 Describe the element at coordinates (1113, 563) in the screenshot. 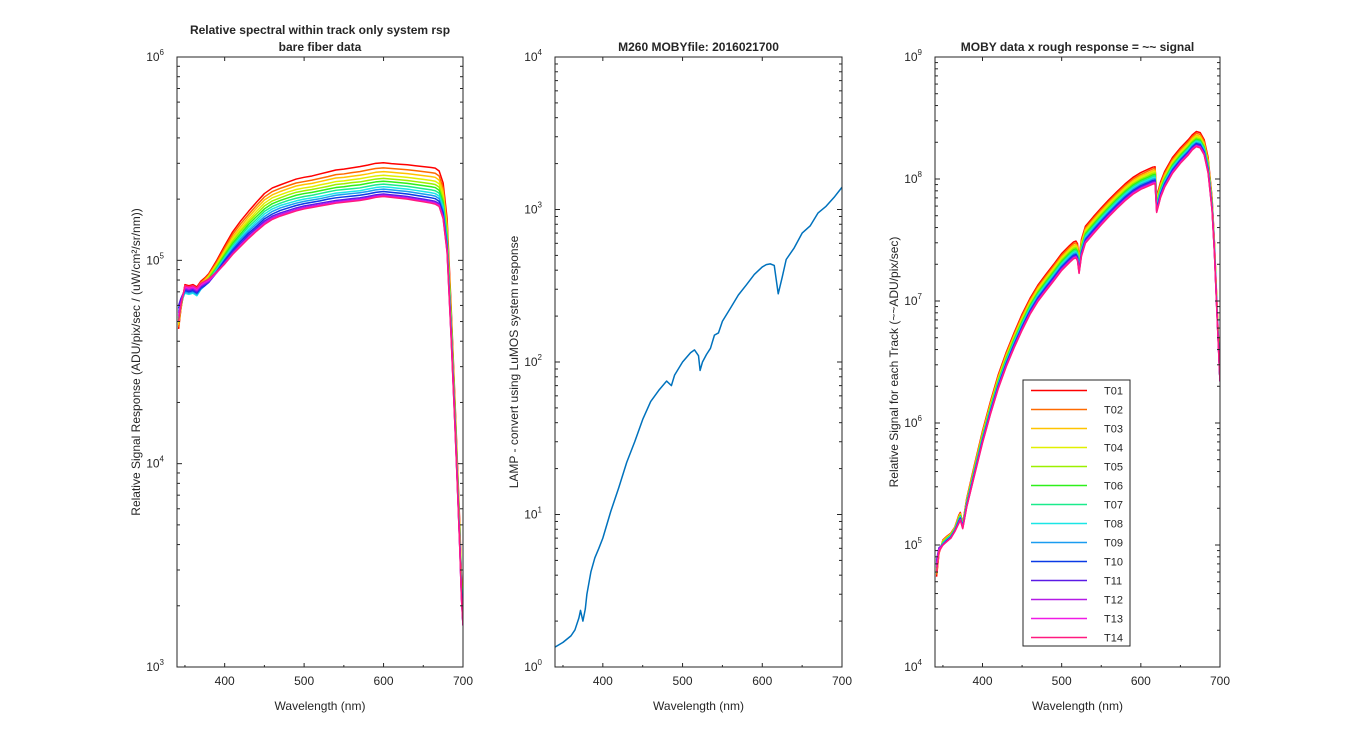

I see `legend-entry: T10` at that location.